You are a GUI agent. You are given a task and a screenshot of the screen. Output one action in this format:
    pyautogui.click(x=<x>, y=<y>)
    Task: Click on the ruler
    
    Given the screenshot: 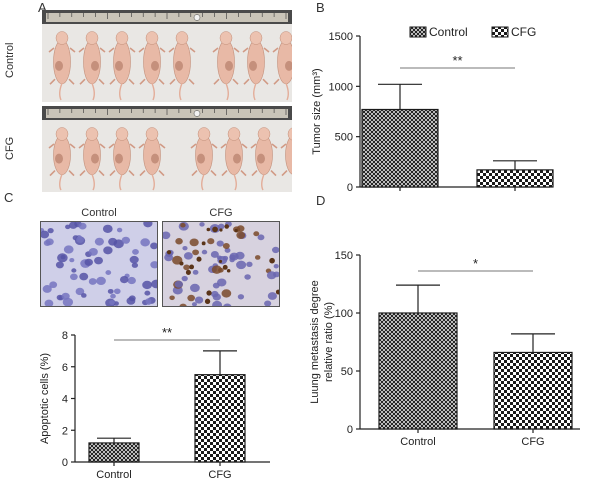 What is the action you would take?
    pyautogui.click(x=167, y=17)
    